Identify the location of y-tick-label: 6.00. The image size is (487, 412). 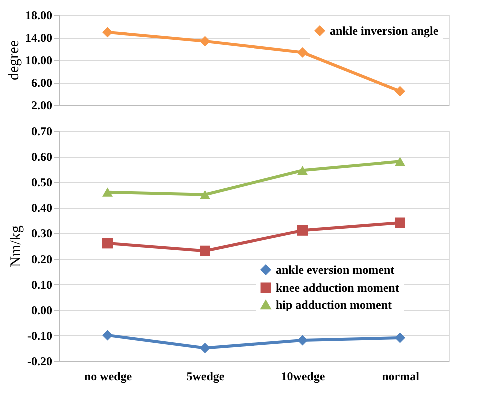
(42, 83).